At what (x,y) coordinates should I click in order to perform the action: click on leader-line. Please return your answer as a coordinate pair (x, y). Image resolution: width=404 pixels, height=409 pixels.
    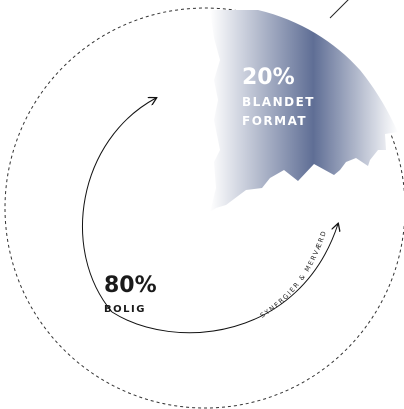
    Looking at the image, I should click on (339, 9).